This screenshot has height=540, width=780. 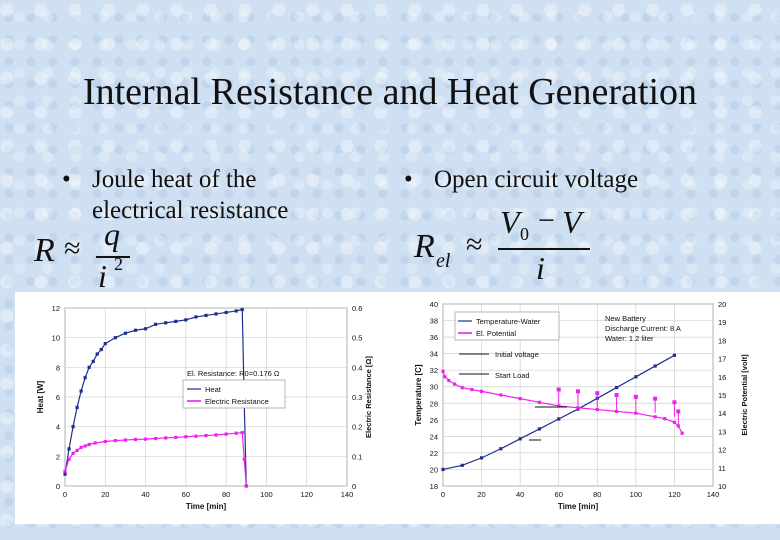 I want to click on y-tick-label: 2, so click(x=58, y=456).